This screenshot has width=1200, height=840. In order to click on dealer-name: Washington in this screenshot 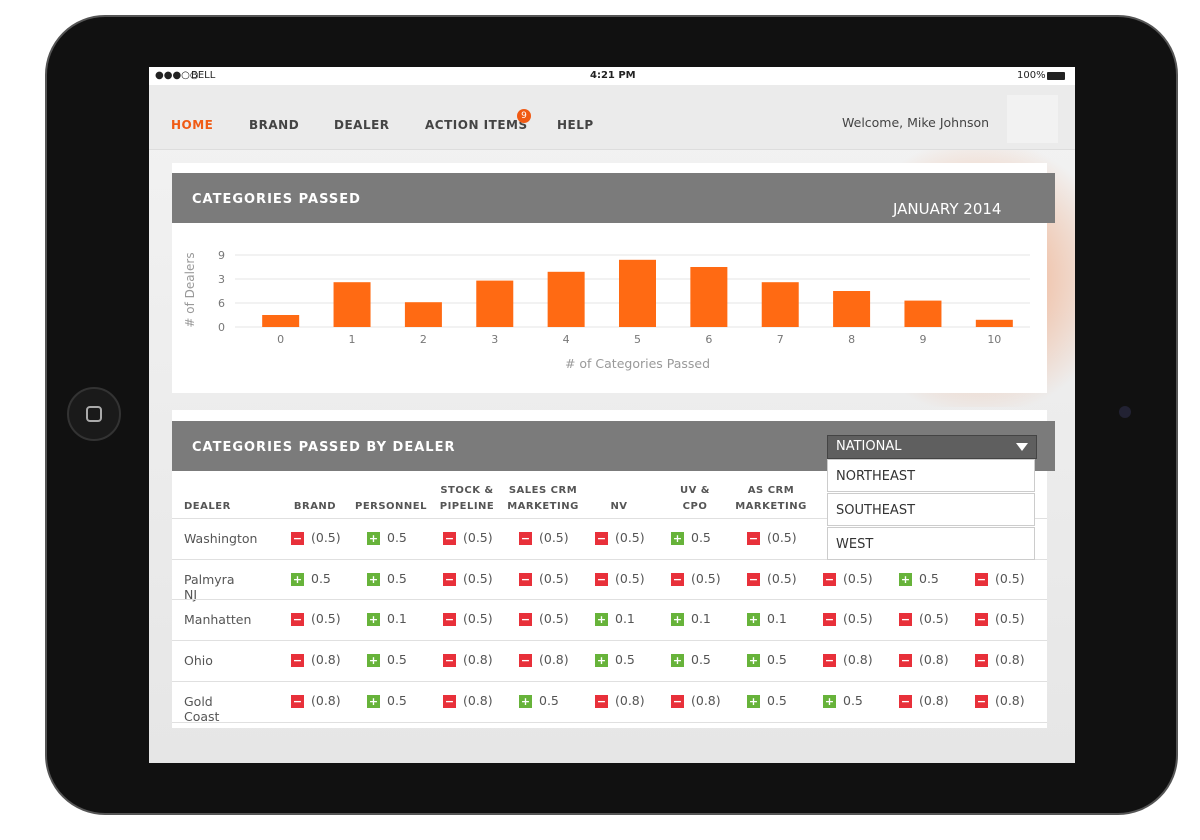, I will do `click(221, 538)`.